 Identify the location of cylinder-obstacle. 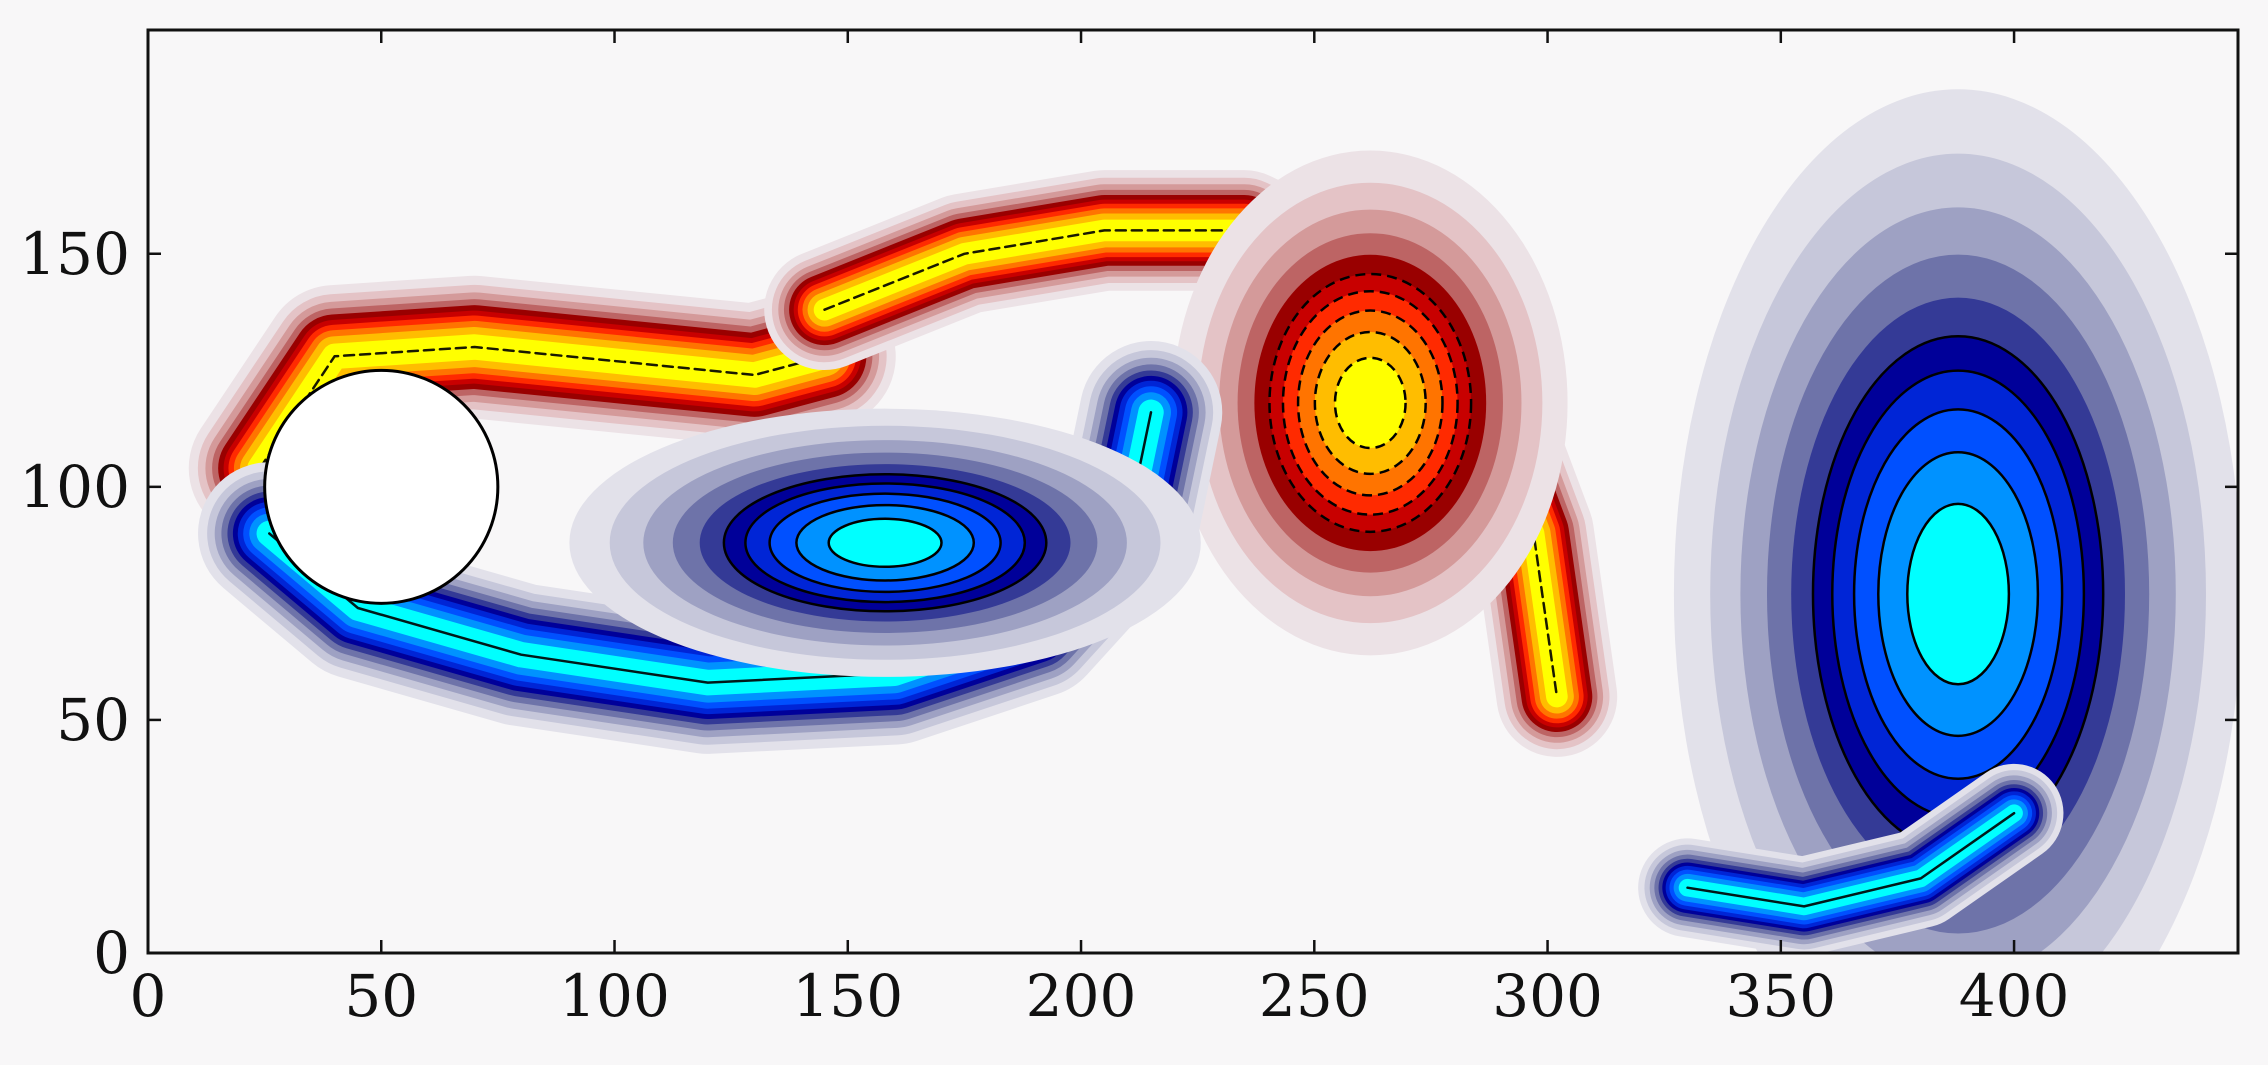
(381, 486).